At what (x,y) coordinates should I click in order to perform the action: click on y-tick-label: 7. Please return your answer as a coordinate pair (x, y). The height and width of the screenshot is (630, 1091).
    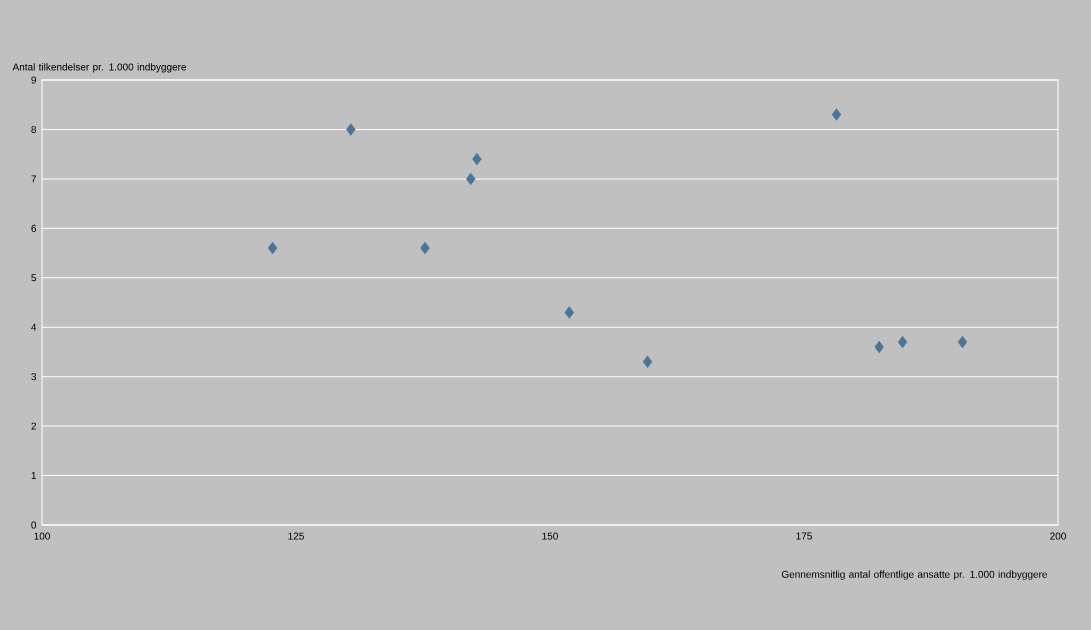
    Looking at the image, I should click on (33, 179).